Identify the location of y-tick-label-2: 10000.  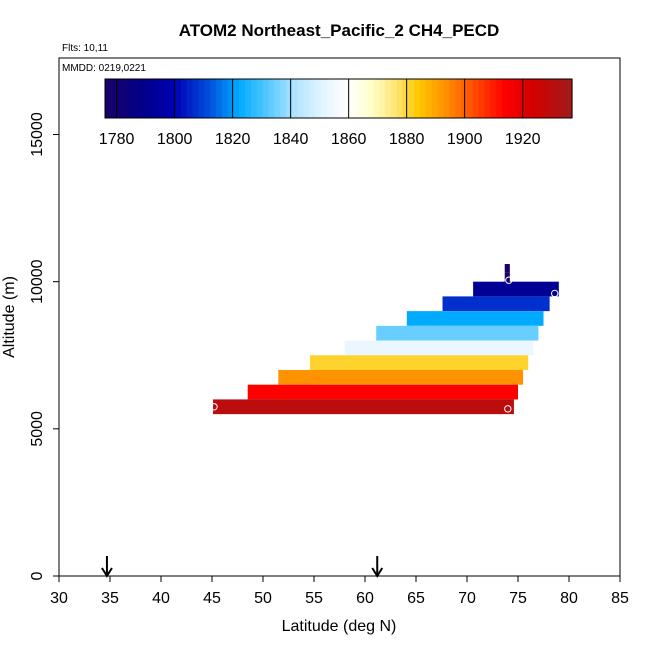
(37, 281).